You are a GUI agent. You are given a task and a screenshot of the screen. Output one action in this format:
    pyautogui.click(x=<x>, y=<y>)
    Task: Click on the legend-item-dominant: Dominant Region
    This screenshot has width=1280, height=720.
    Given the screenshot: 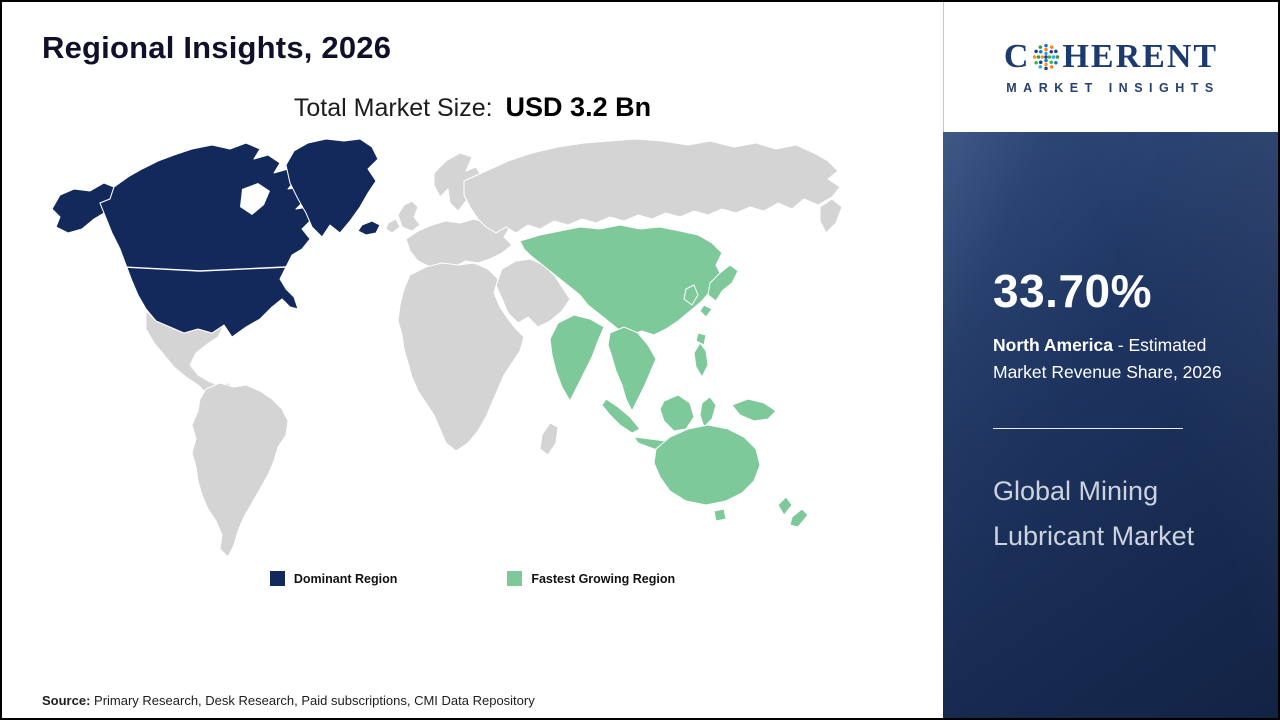 What is the action you would take?
    pyautogui.click(x=333, y=578)
    